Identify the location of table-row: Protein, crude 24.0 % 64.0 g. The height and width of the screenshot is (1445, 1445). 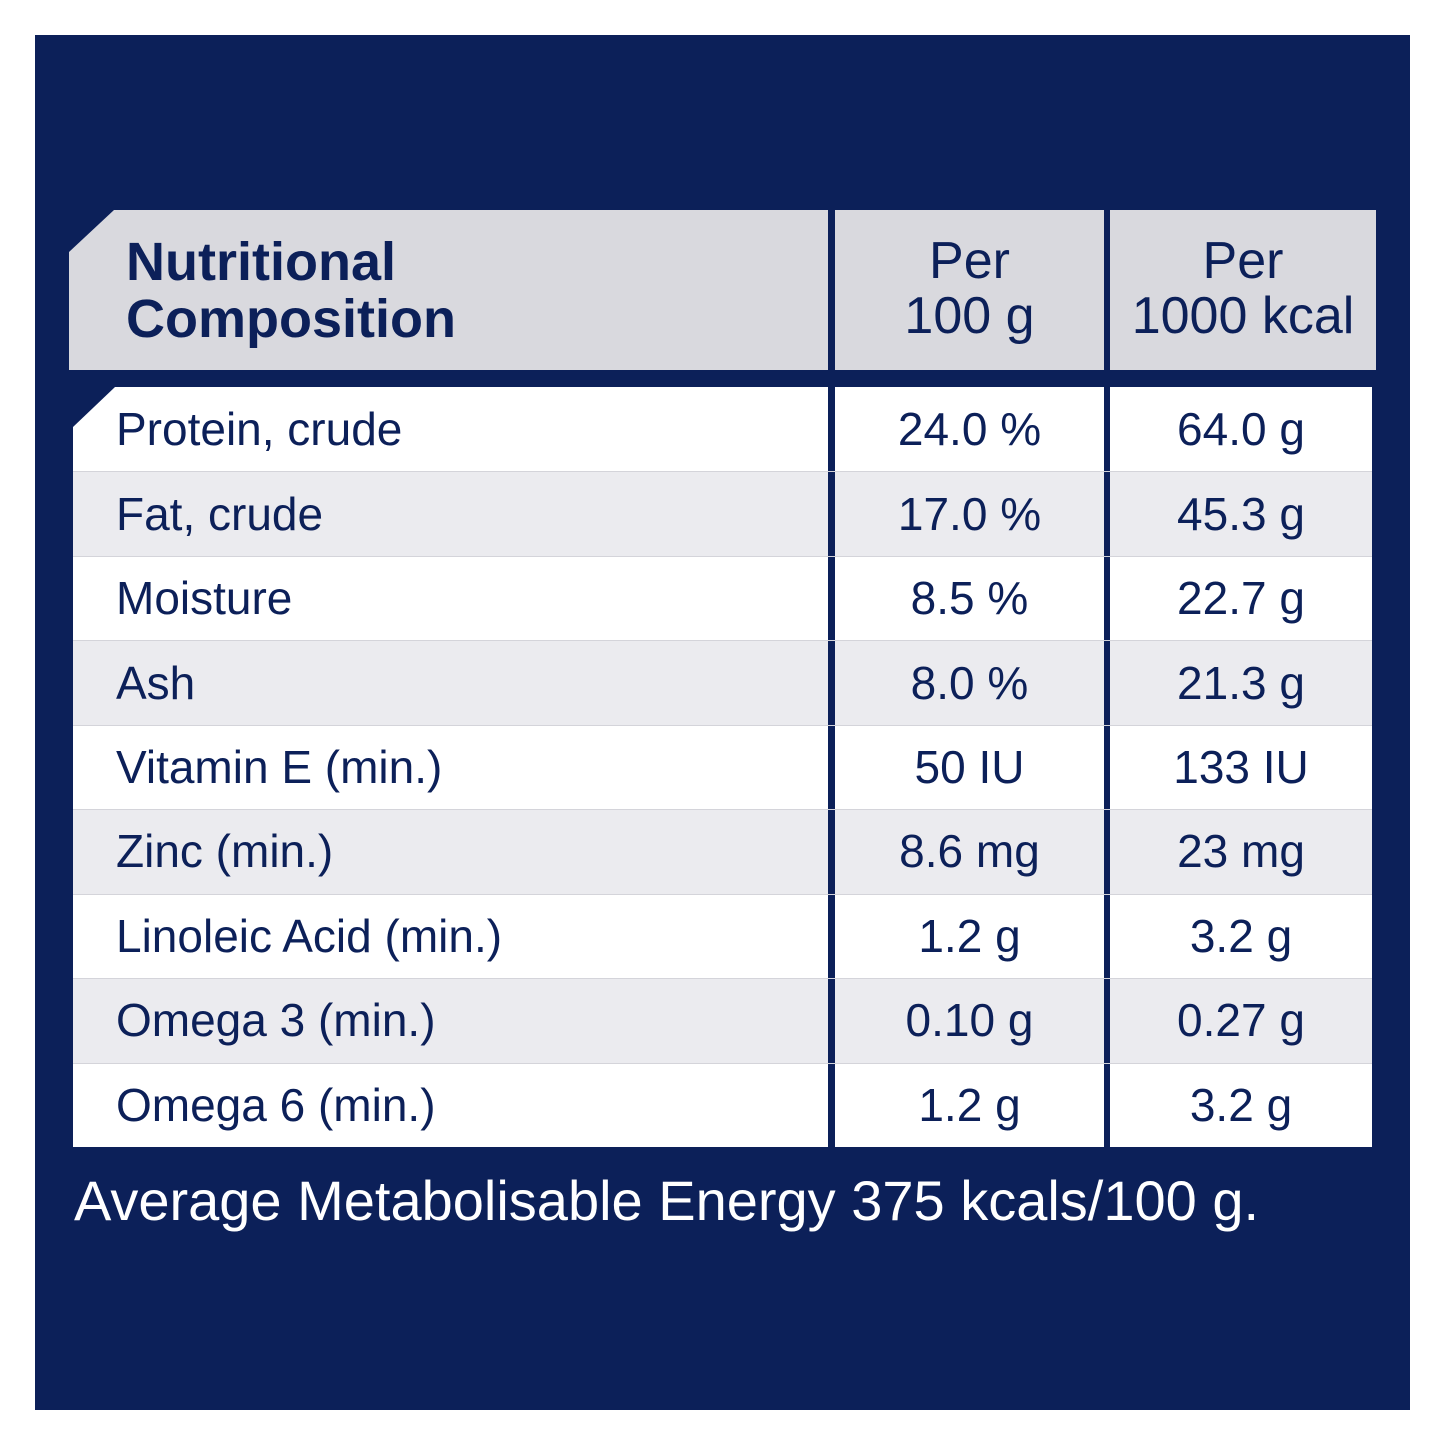
(722, 429).